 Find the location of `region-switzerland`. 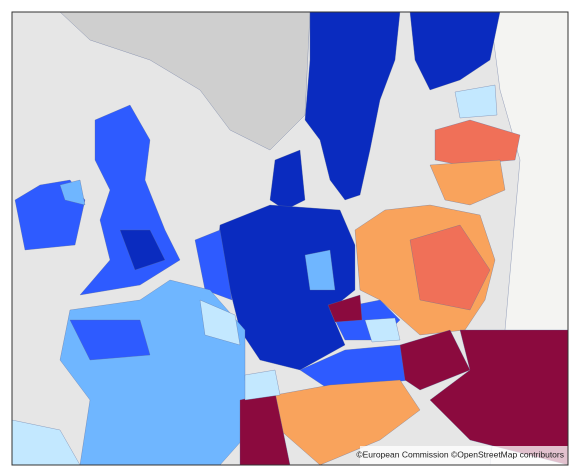

region-switzerland is located at coordinates (262, 385).